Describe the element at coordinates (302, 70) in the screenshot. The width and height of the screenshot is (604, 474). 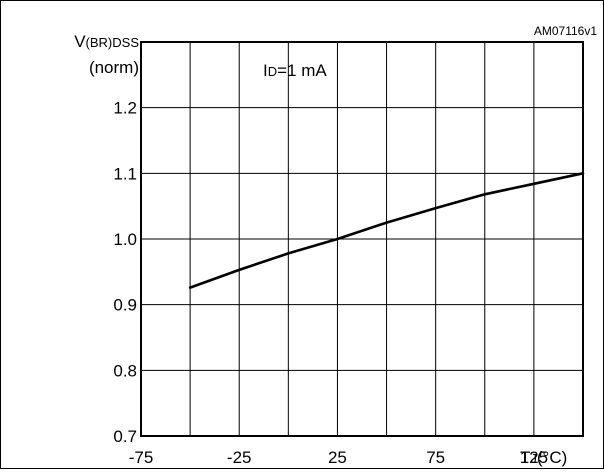
I see `annotation-rest: =1 mA` at that location.